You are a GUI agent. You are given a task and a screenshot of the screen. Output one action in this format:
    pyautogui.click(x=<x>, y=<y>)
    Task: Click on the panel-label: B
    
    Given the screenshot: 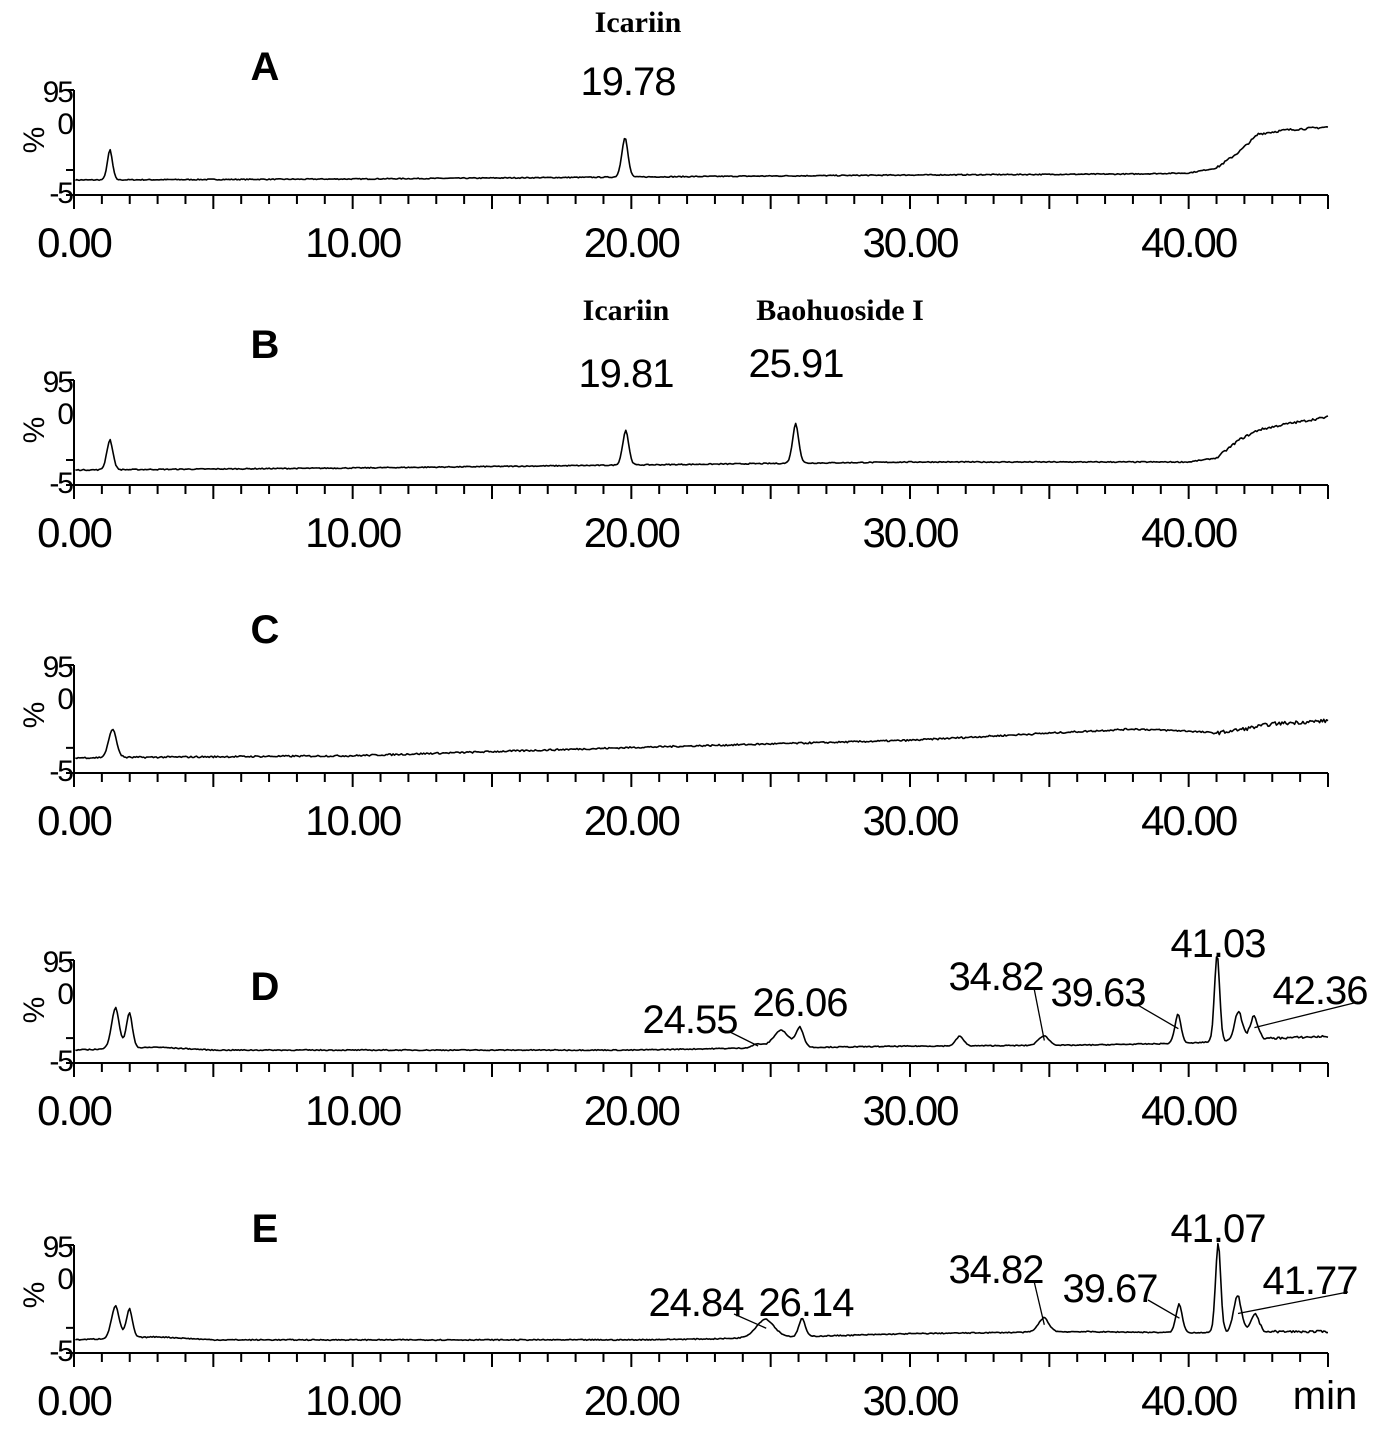 What is the action you would take?
    pyautogui.click(x=265, y=345)
    